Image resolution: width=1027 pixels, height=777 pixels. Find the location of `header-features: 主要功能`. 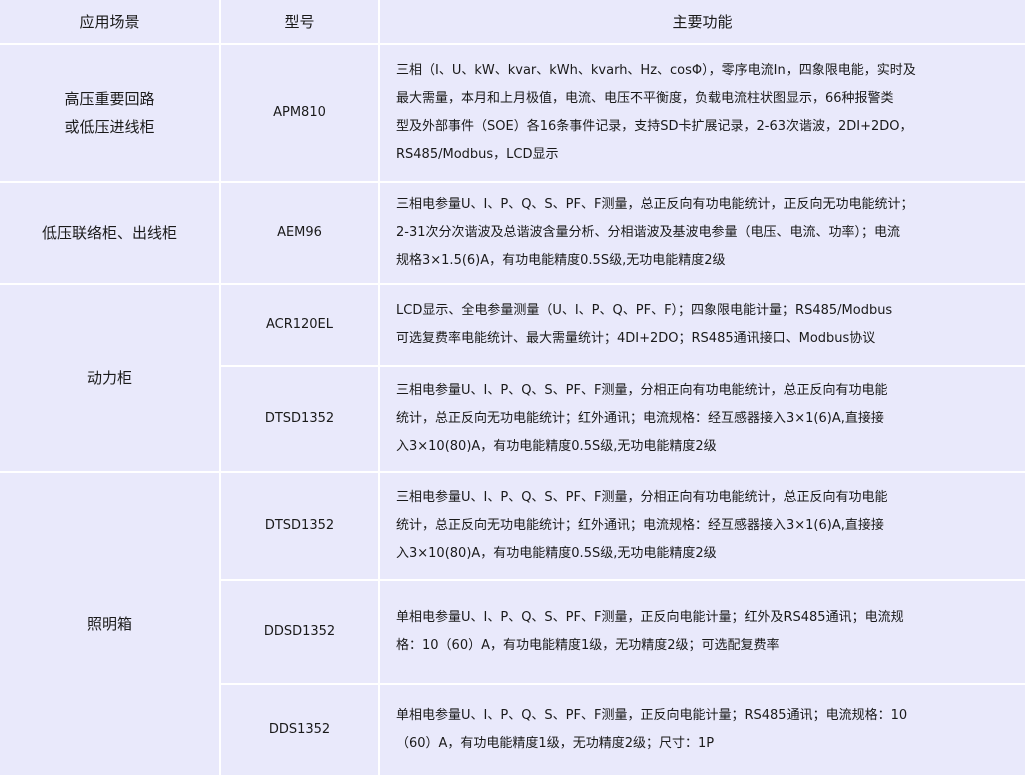

header-features: 主要功能 is located at coordinates (702, 21).